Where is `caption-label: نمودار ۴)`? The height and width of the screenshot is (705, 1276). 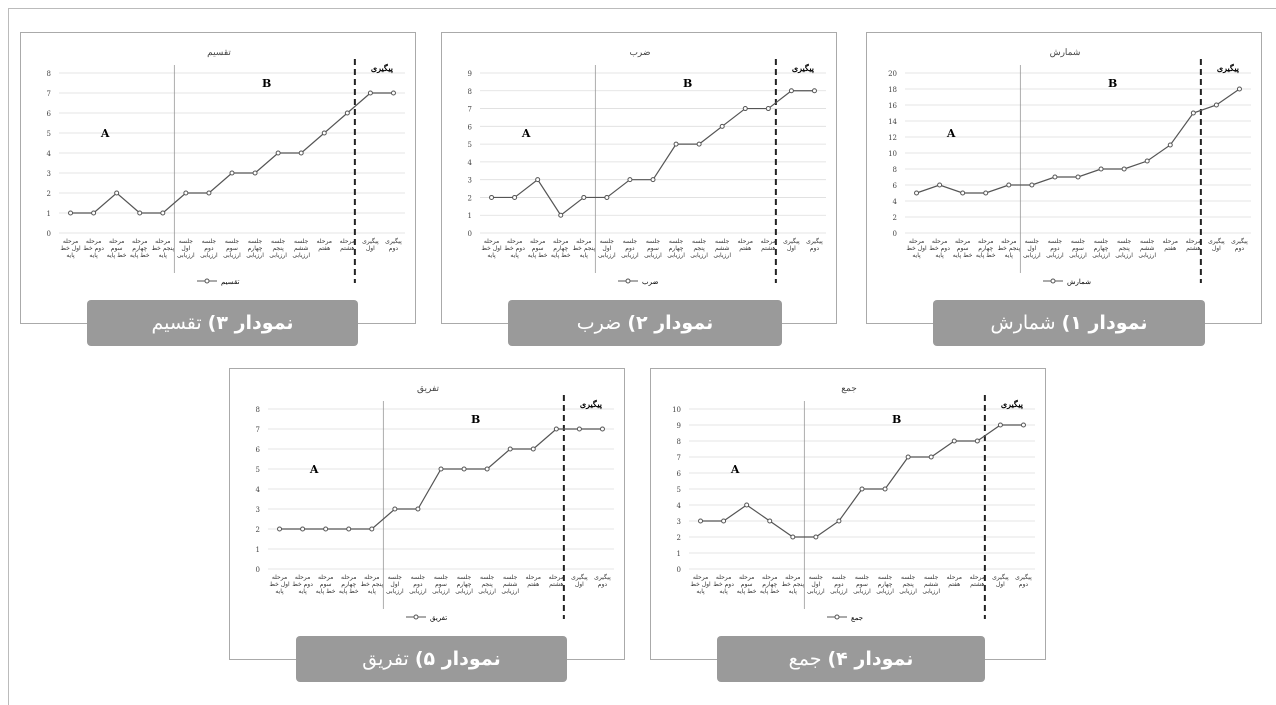 caption-label: نمودار ۴) is located at coordinates (870, 659).